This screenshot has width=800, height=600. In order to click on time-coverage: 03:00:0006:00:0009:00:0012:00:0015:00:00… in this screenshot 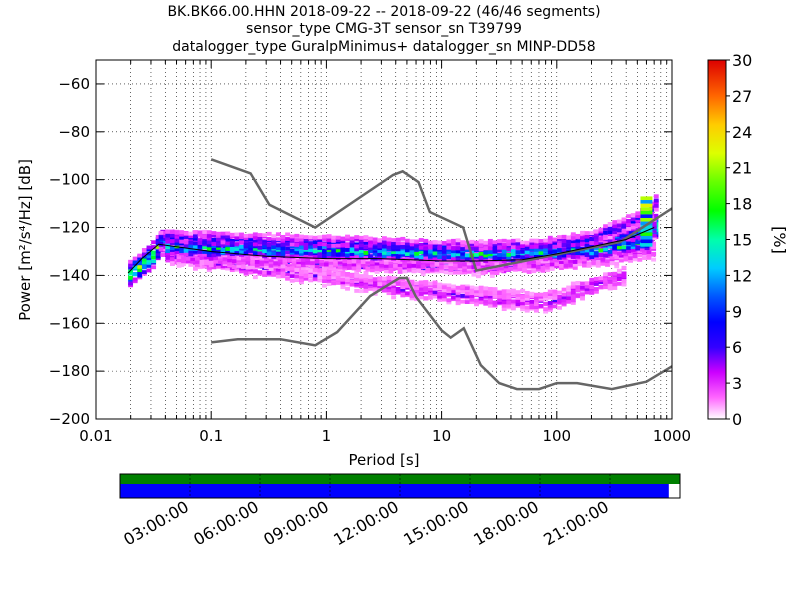, I will do `click(400, 511)`.